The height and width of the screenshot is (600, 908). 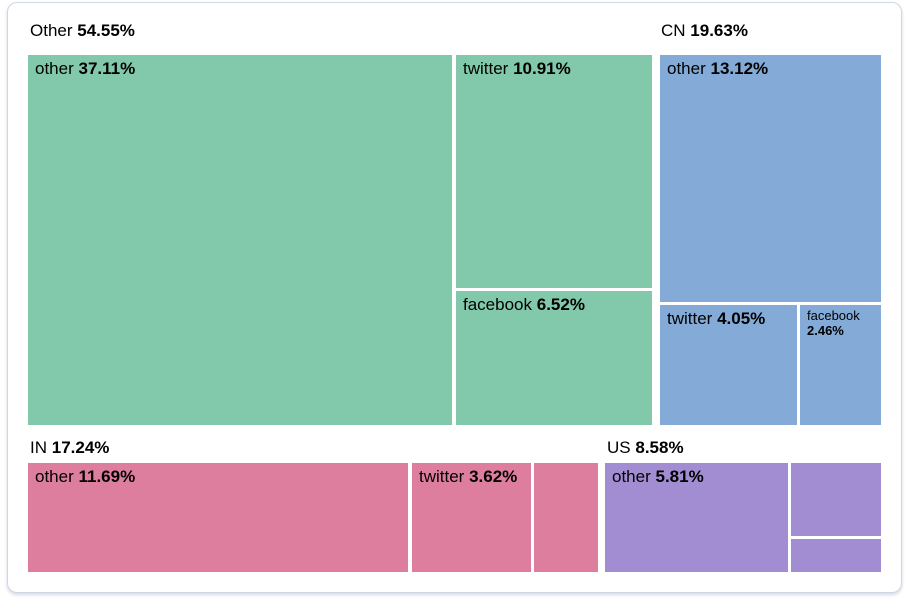 I want to click on group-label-cn: CN 19.63%, so click(x=704, y=31).